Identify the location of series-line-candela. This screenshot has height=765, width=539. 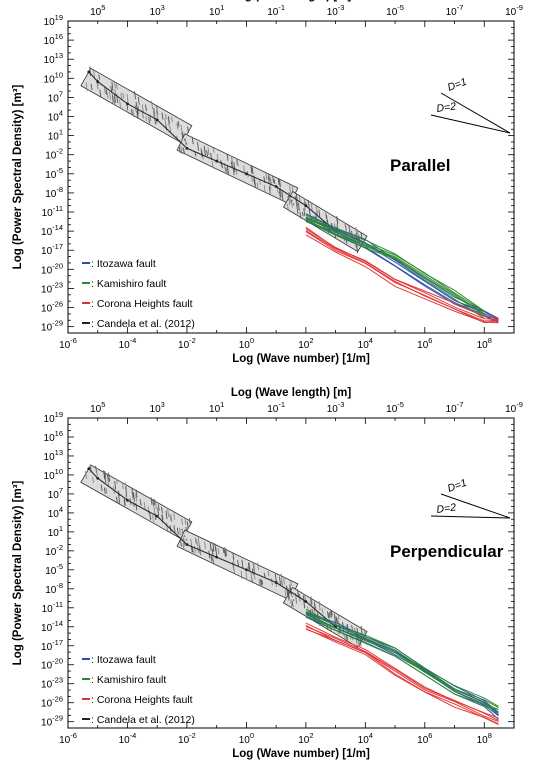
(212, 151).